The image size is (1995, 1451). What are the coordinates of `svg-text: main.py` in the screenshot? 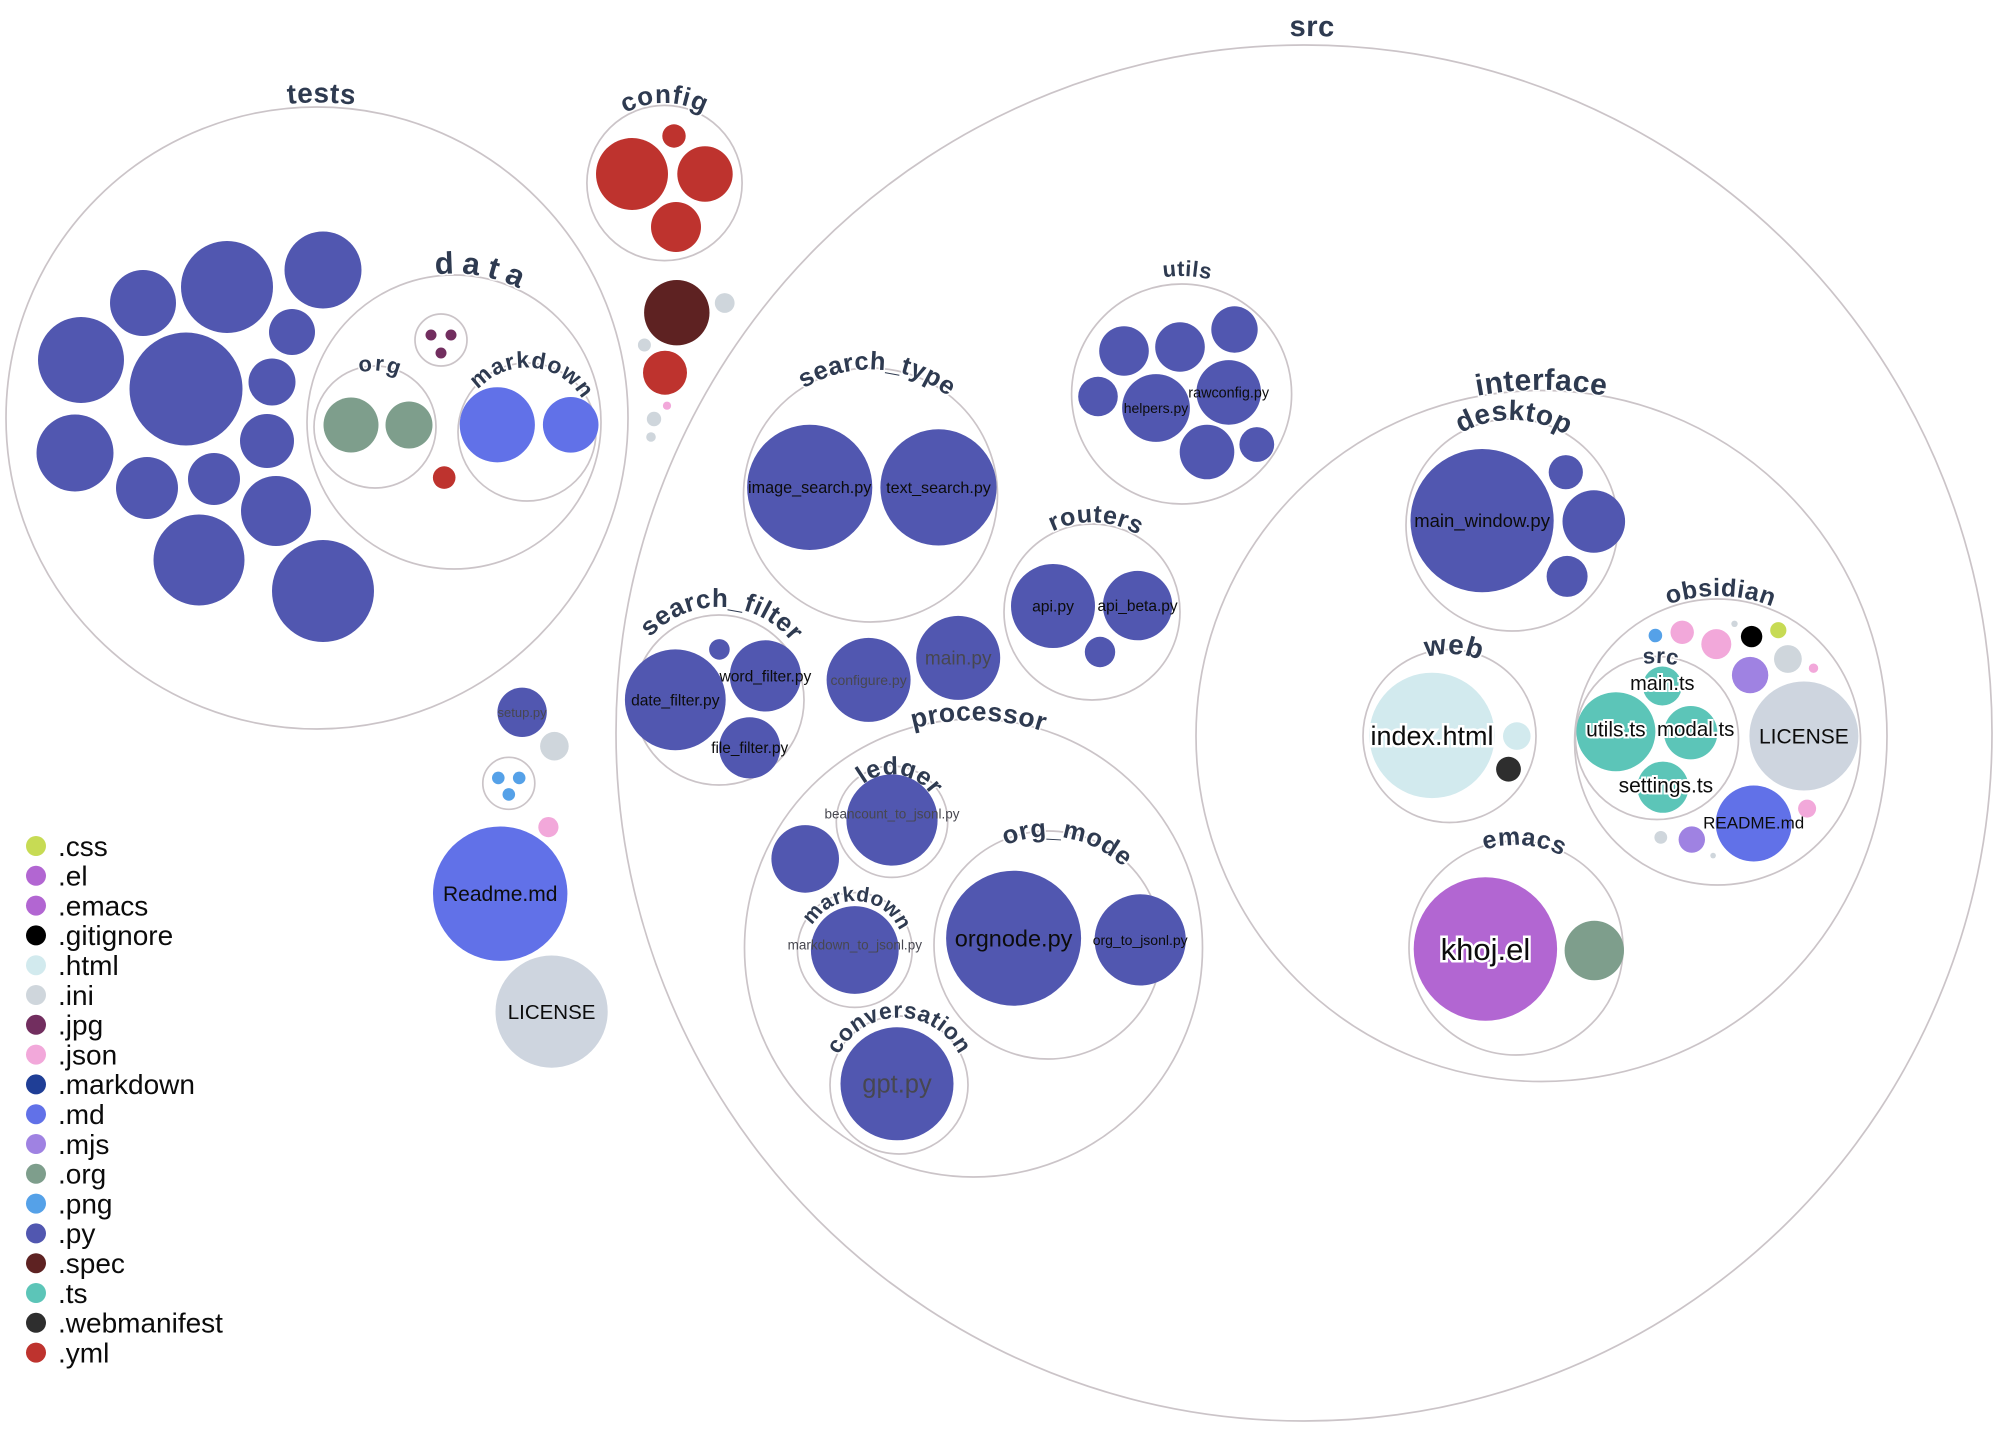 It's located at (958, 659).